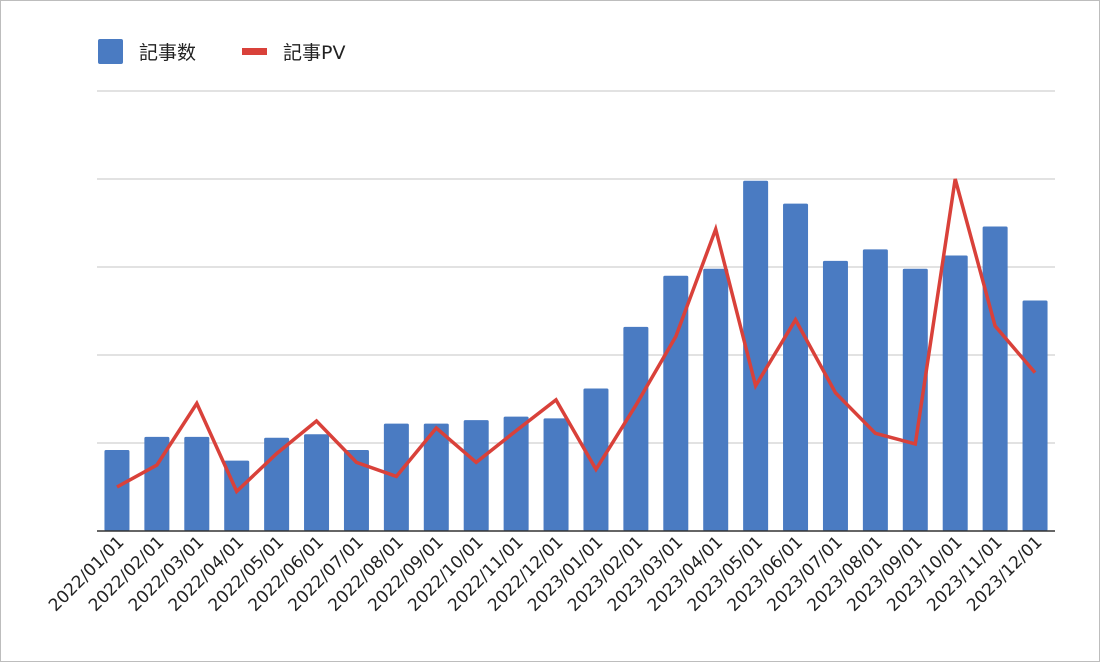 The height and width of the screenshot is (665, 1100). Describe the element at coordinates (221, 51) in the screenshot. I see `legend: 記事数 記事PV` at that location.